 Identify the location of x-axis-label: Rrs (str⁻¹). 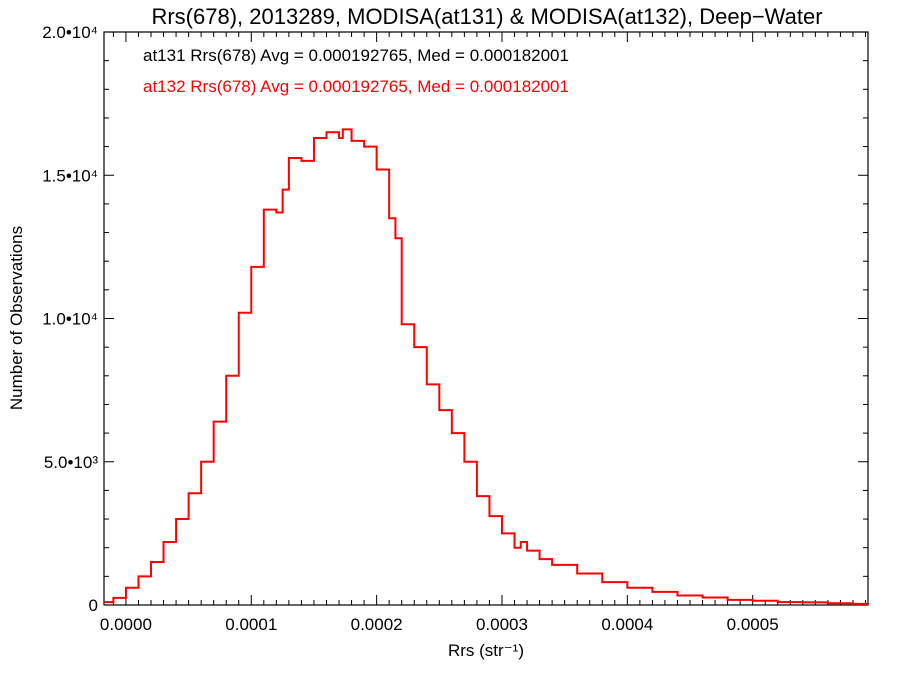
(486, 650).